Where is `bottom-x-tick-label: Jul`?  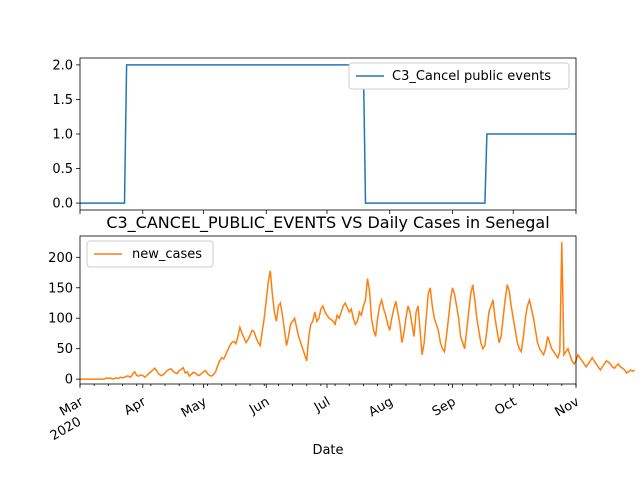 bottom-x-tick-label: Jul is located at coordinates (322, 404).